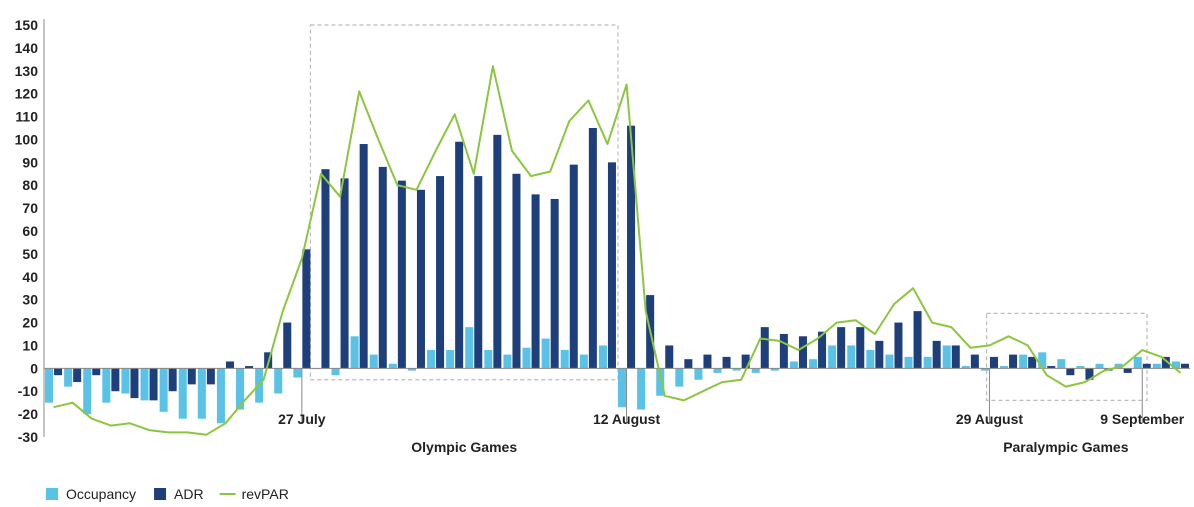 The image size is (1194, 507). What do you see at coordinates (28, 414) in the screenshot?
I see `y-tick-label: -20` at bounding box center [28, 414].